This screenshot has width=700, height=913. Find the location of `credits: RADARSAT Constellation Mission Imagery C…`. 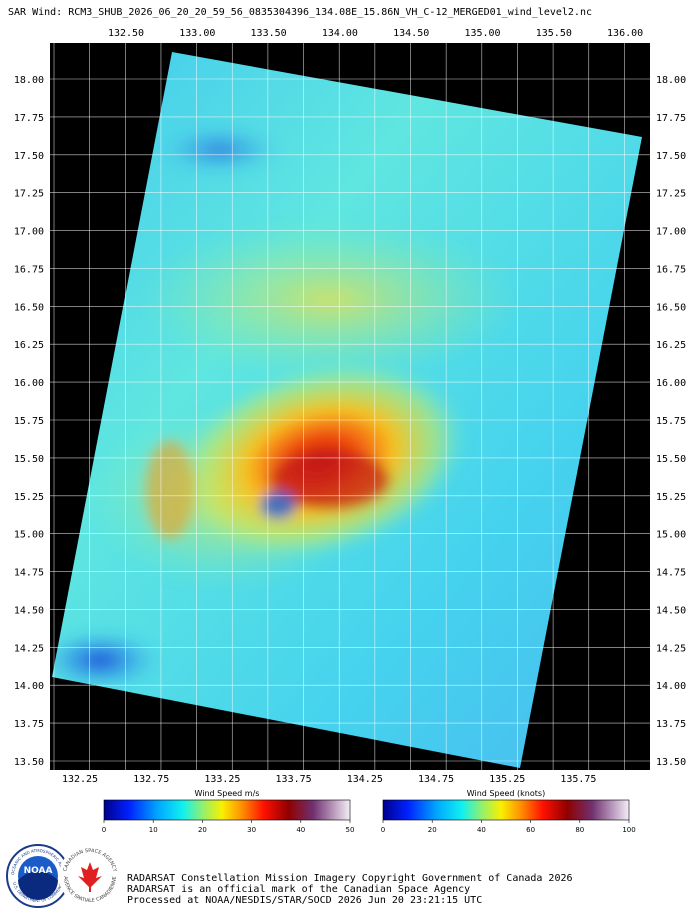

credits: RADARSAT Constellation Mission Imagery C… is located at coordinates (350, 889).